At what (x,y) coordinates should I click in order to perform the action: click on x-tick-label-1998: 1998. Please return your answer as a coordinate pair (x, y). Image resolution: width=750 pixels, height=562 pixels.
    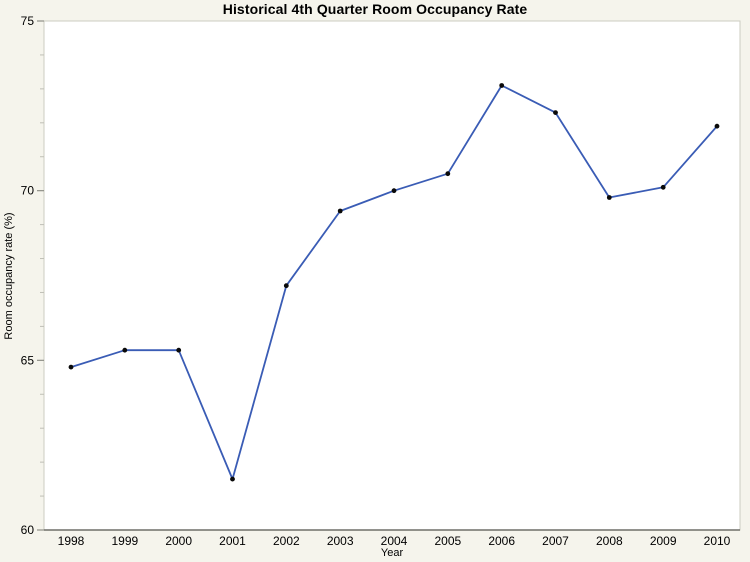
    Looking at the image, I should click on (71, 541).